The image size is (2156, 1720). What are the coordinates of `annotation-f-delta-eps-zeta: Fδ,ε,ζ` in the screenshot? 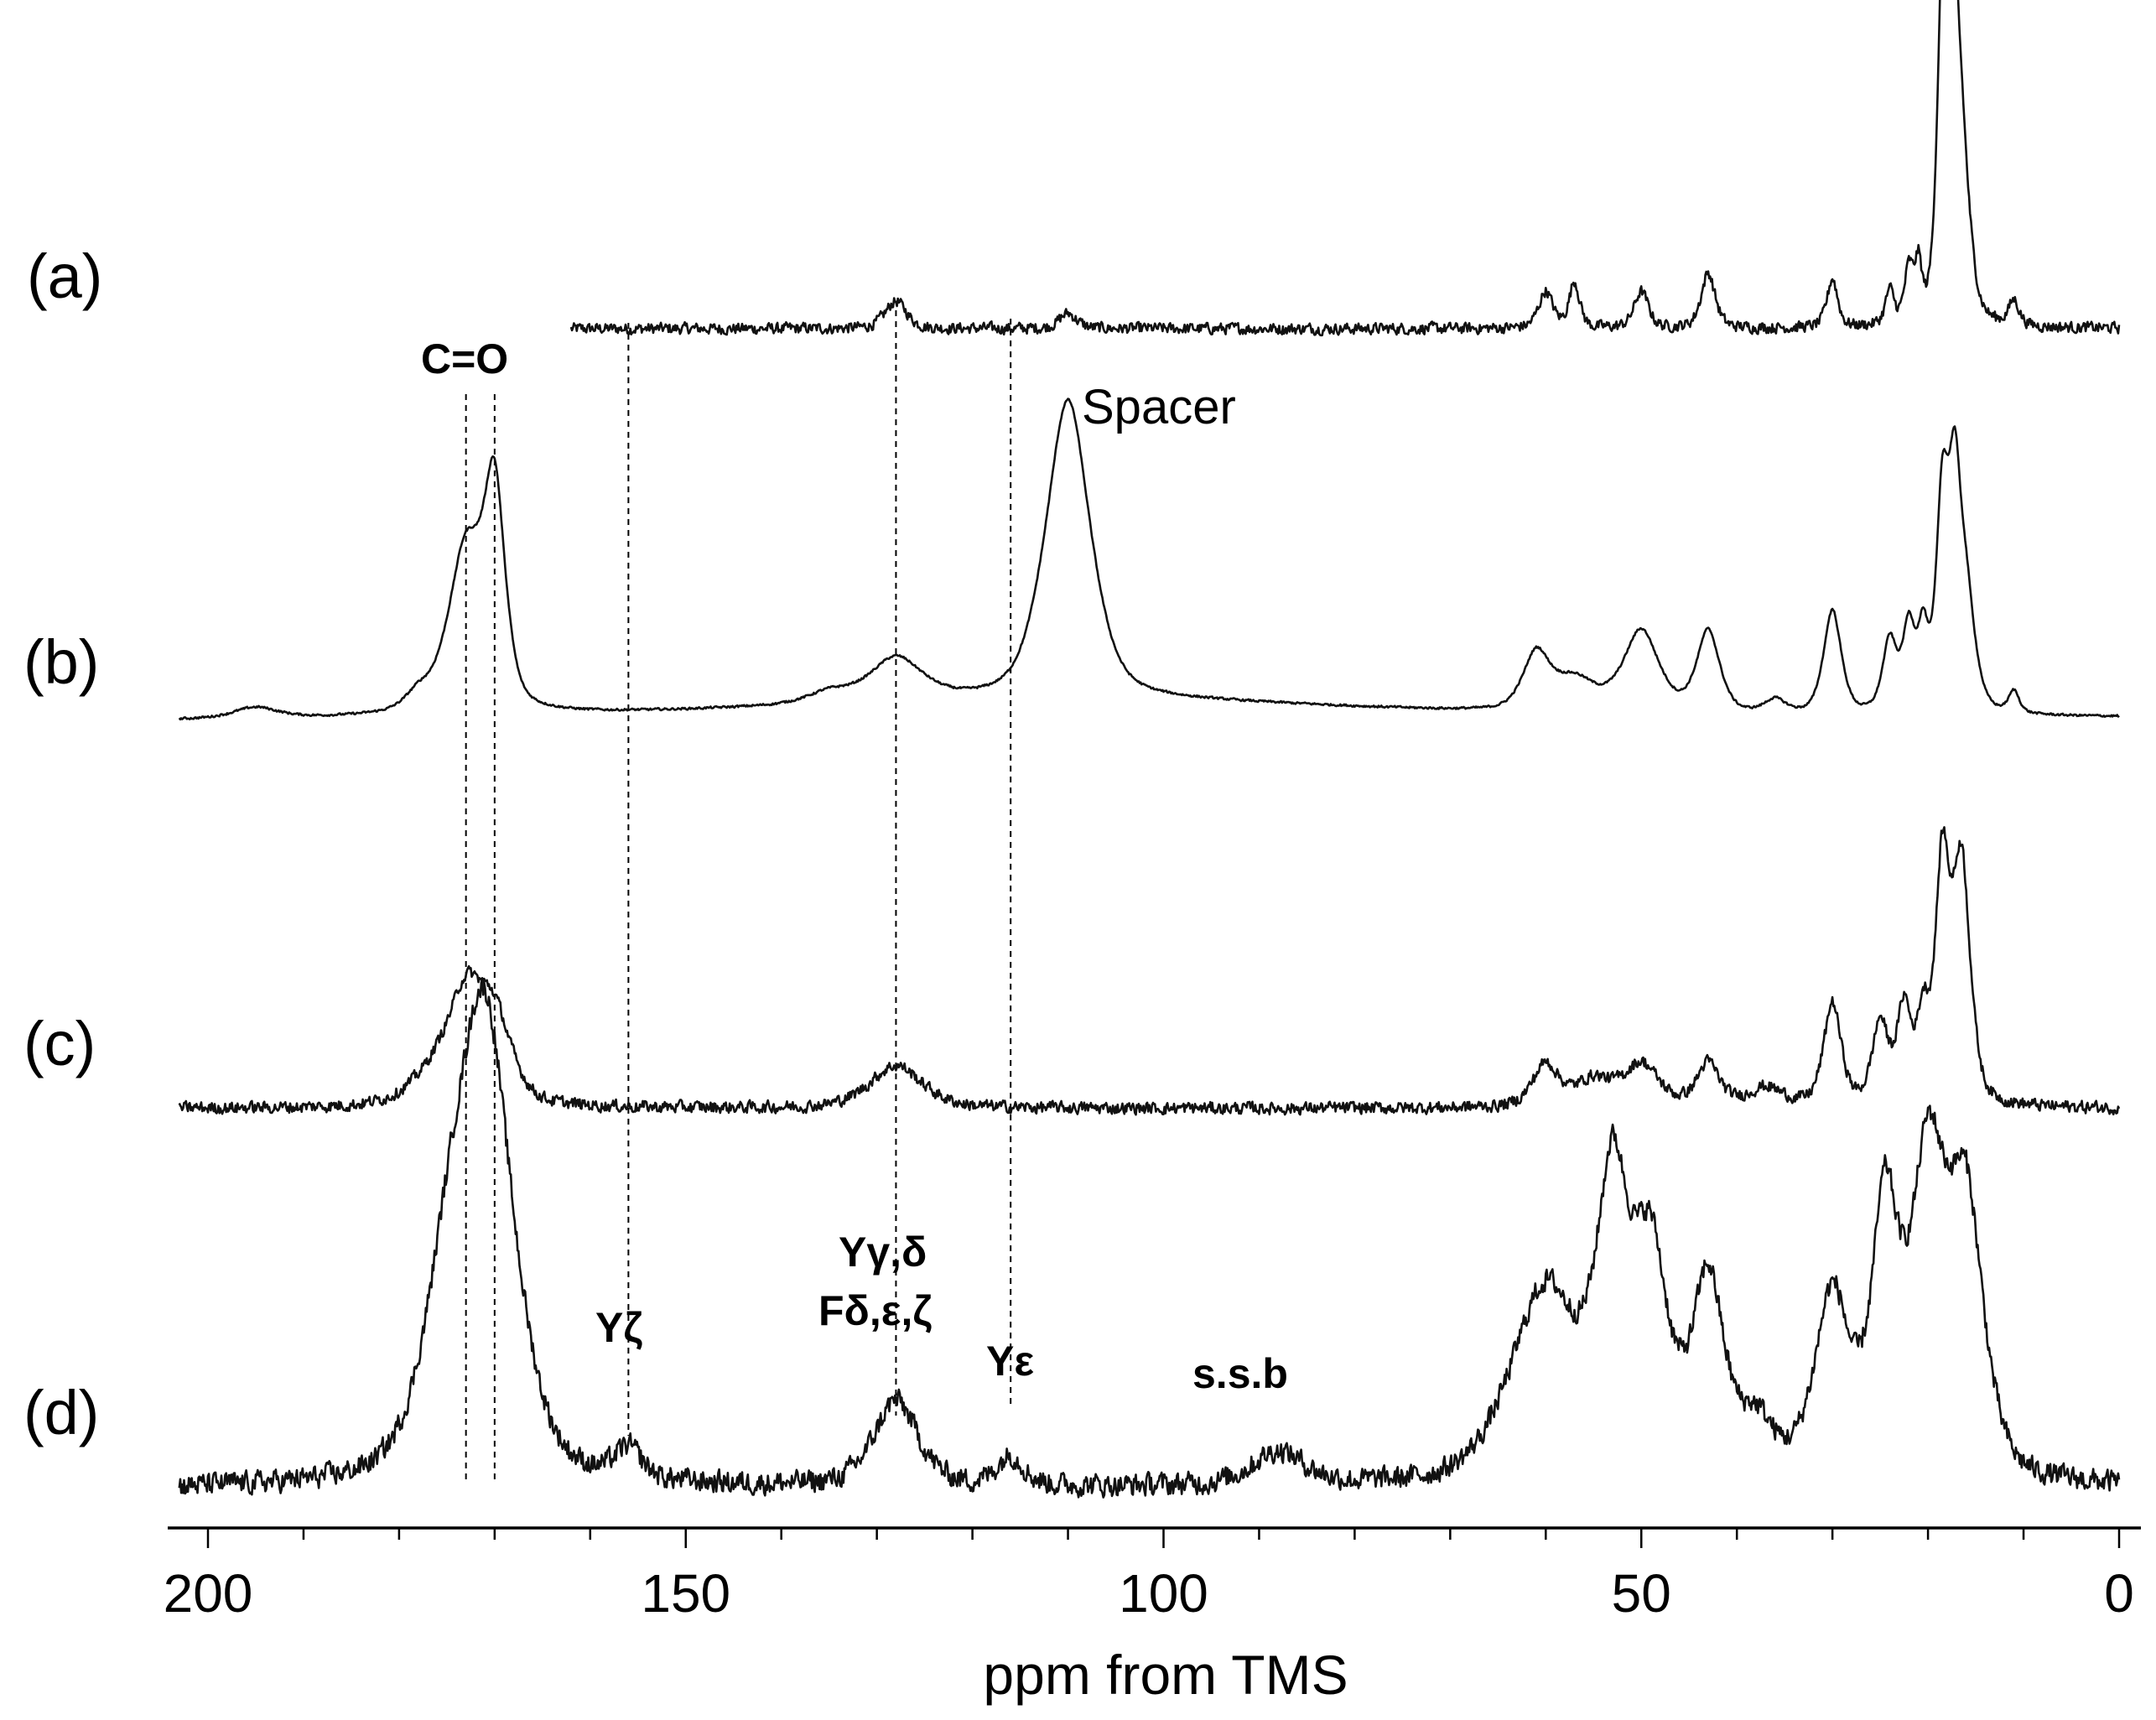 It's located at (875, 1310).